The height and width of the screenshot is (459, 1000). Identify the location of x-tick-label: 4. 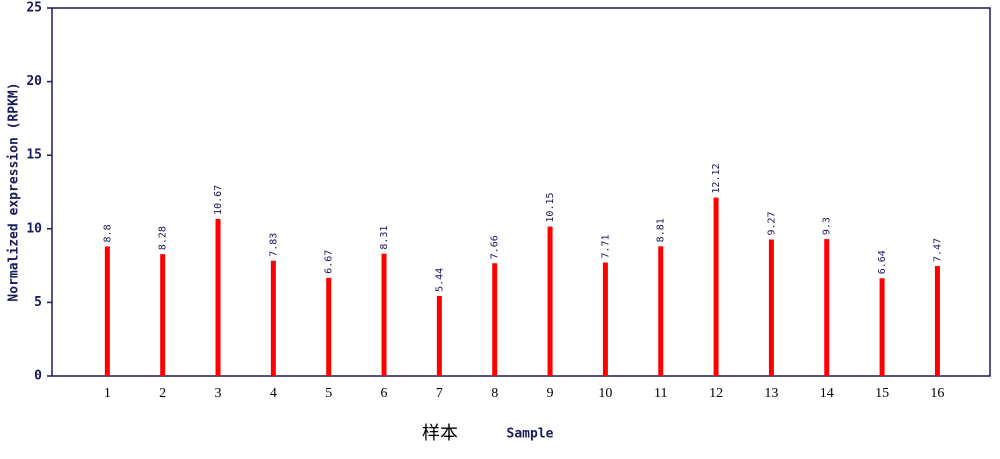
(273, 393).